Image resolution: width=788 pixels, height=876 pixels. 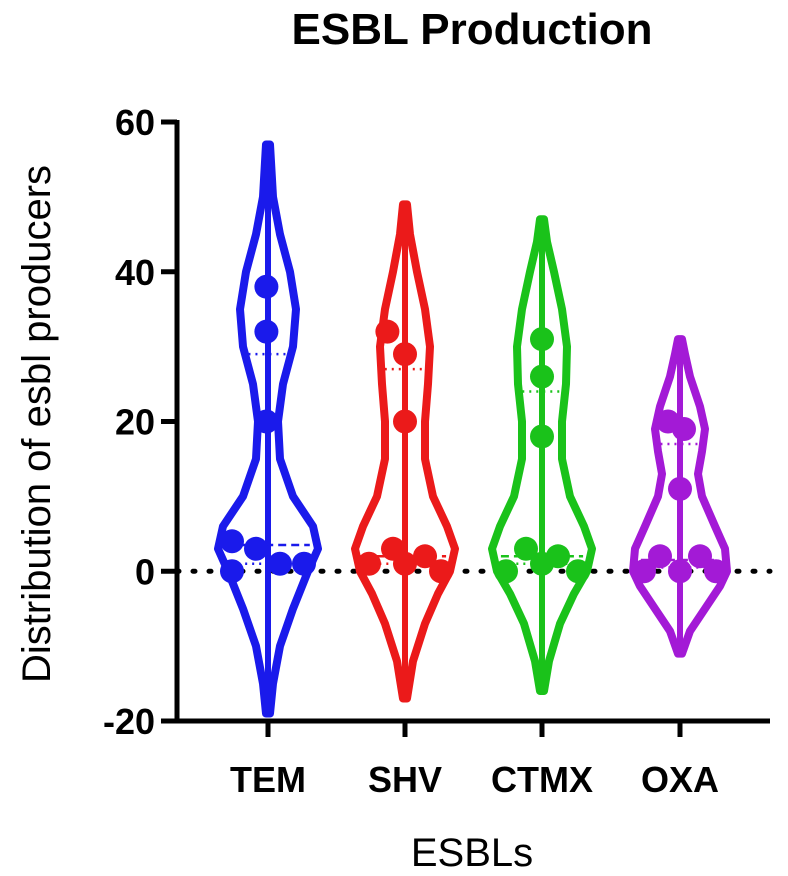 What do you see at coordinates (135, 422) in the screenshot?
I see `y-tick-label-2: 20` at bounding box center [135, 422].